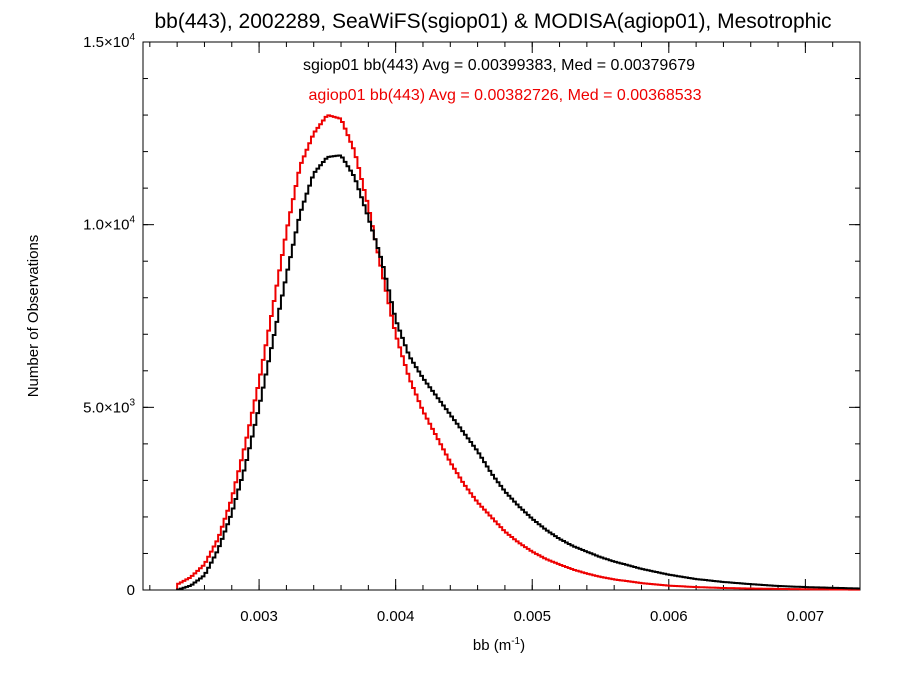  What do you see at coordinates (109, 41) in the screenshot?
I see `y-tick-label: 1.5×10⁴` at bounding box center [109, 41].